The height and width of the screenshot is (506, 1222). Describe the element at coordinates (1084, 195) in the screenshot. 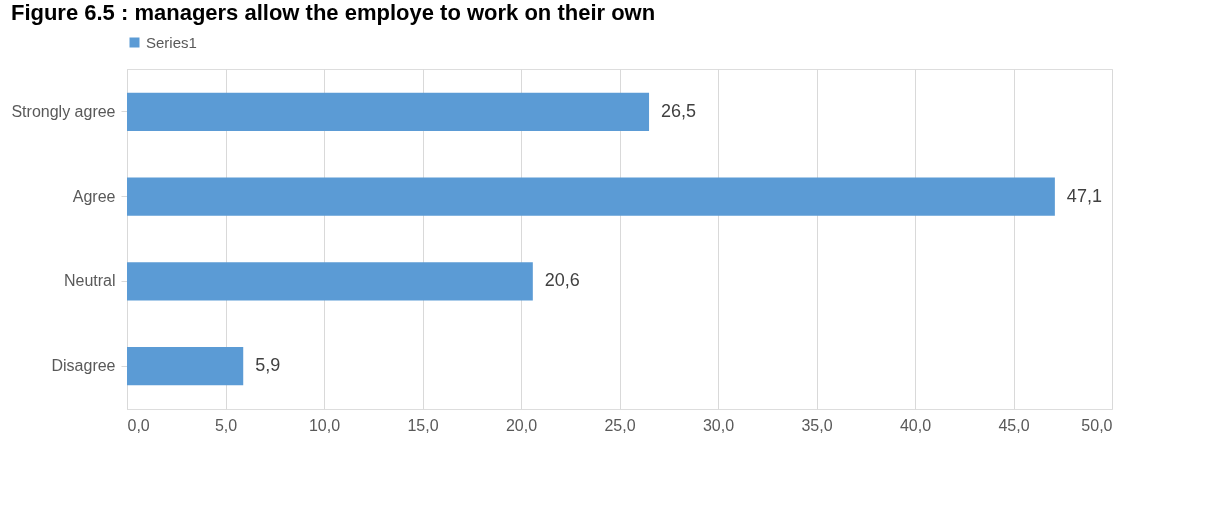

I see `text: 47,1` at that location.